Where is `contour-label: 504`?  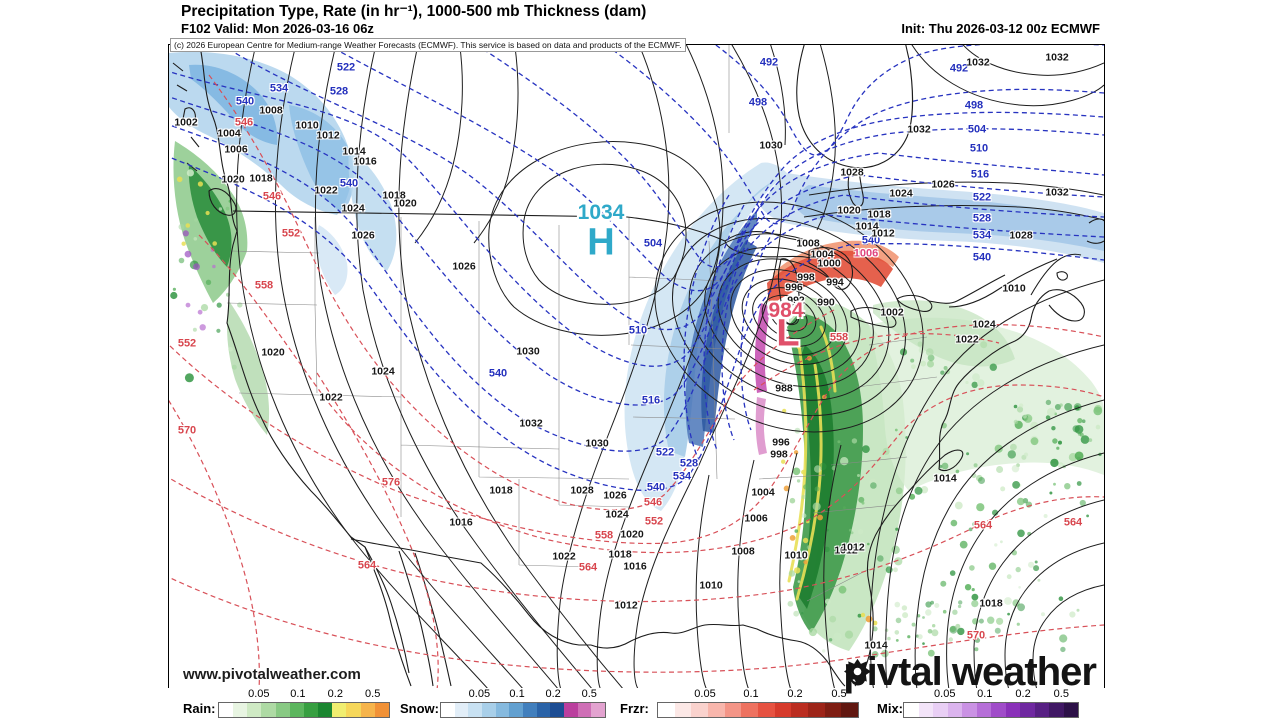
contour-label: 504 is located at coordinates (977, 129).